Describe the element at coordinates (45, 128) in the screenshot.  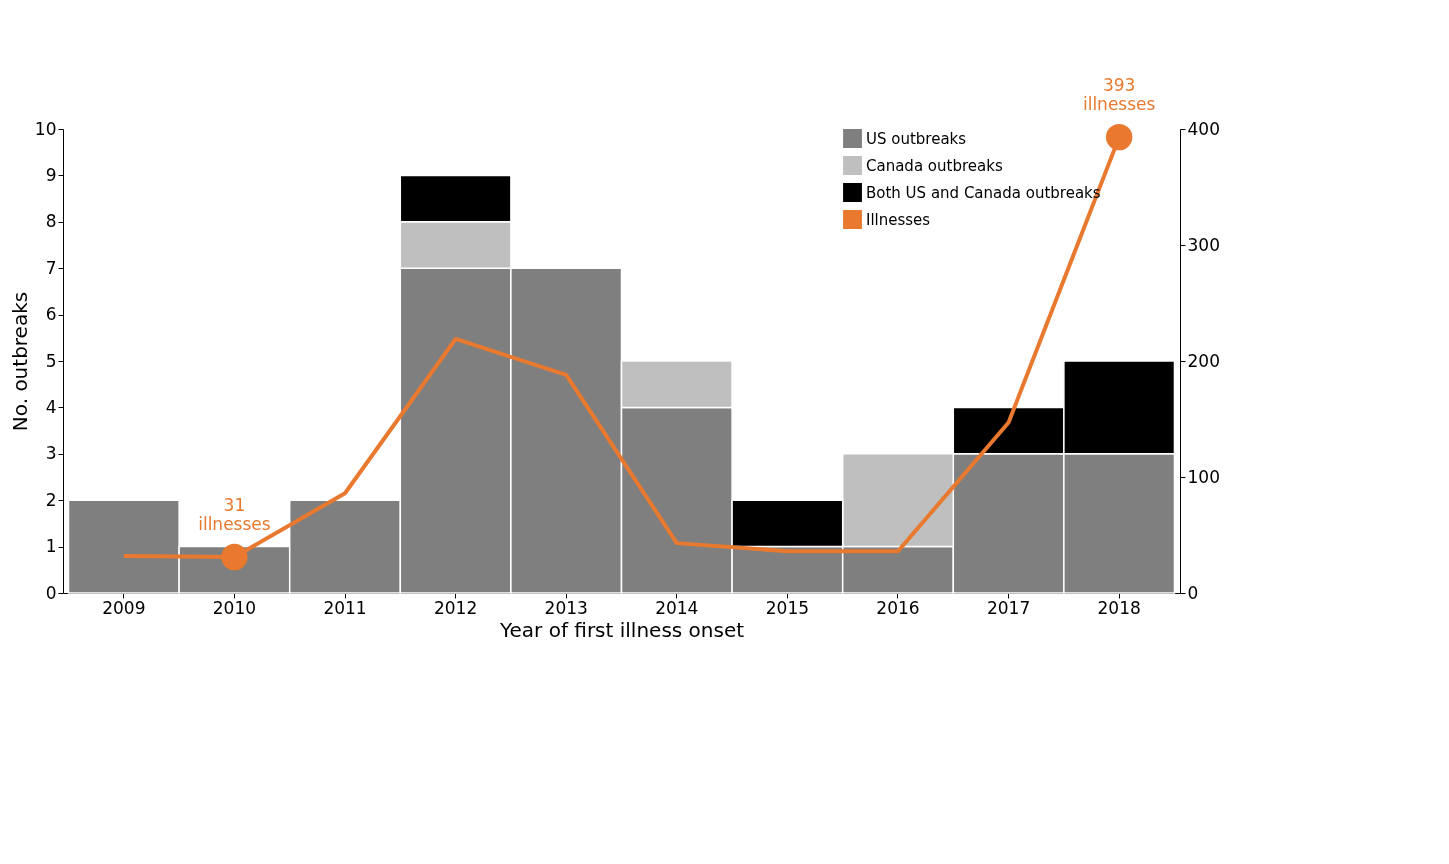
I see `y-tick-label: 10` at that location.